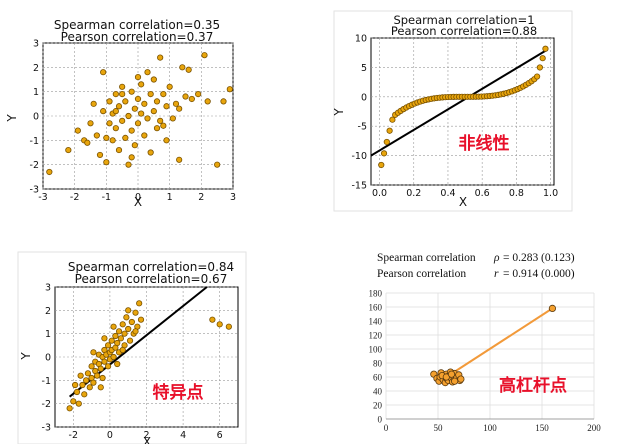 The height and width of the screenshot is (444, 619). I want to click on p4-y-tick-label: 20, so click(378, 406).